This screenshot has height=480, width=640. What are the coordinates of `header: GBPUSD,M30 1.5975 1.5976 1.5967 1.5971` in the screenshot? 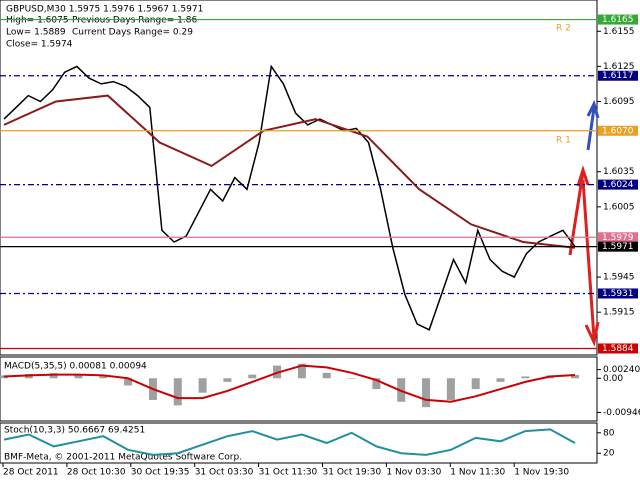 It's located at (104, 10).